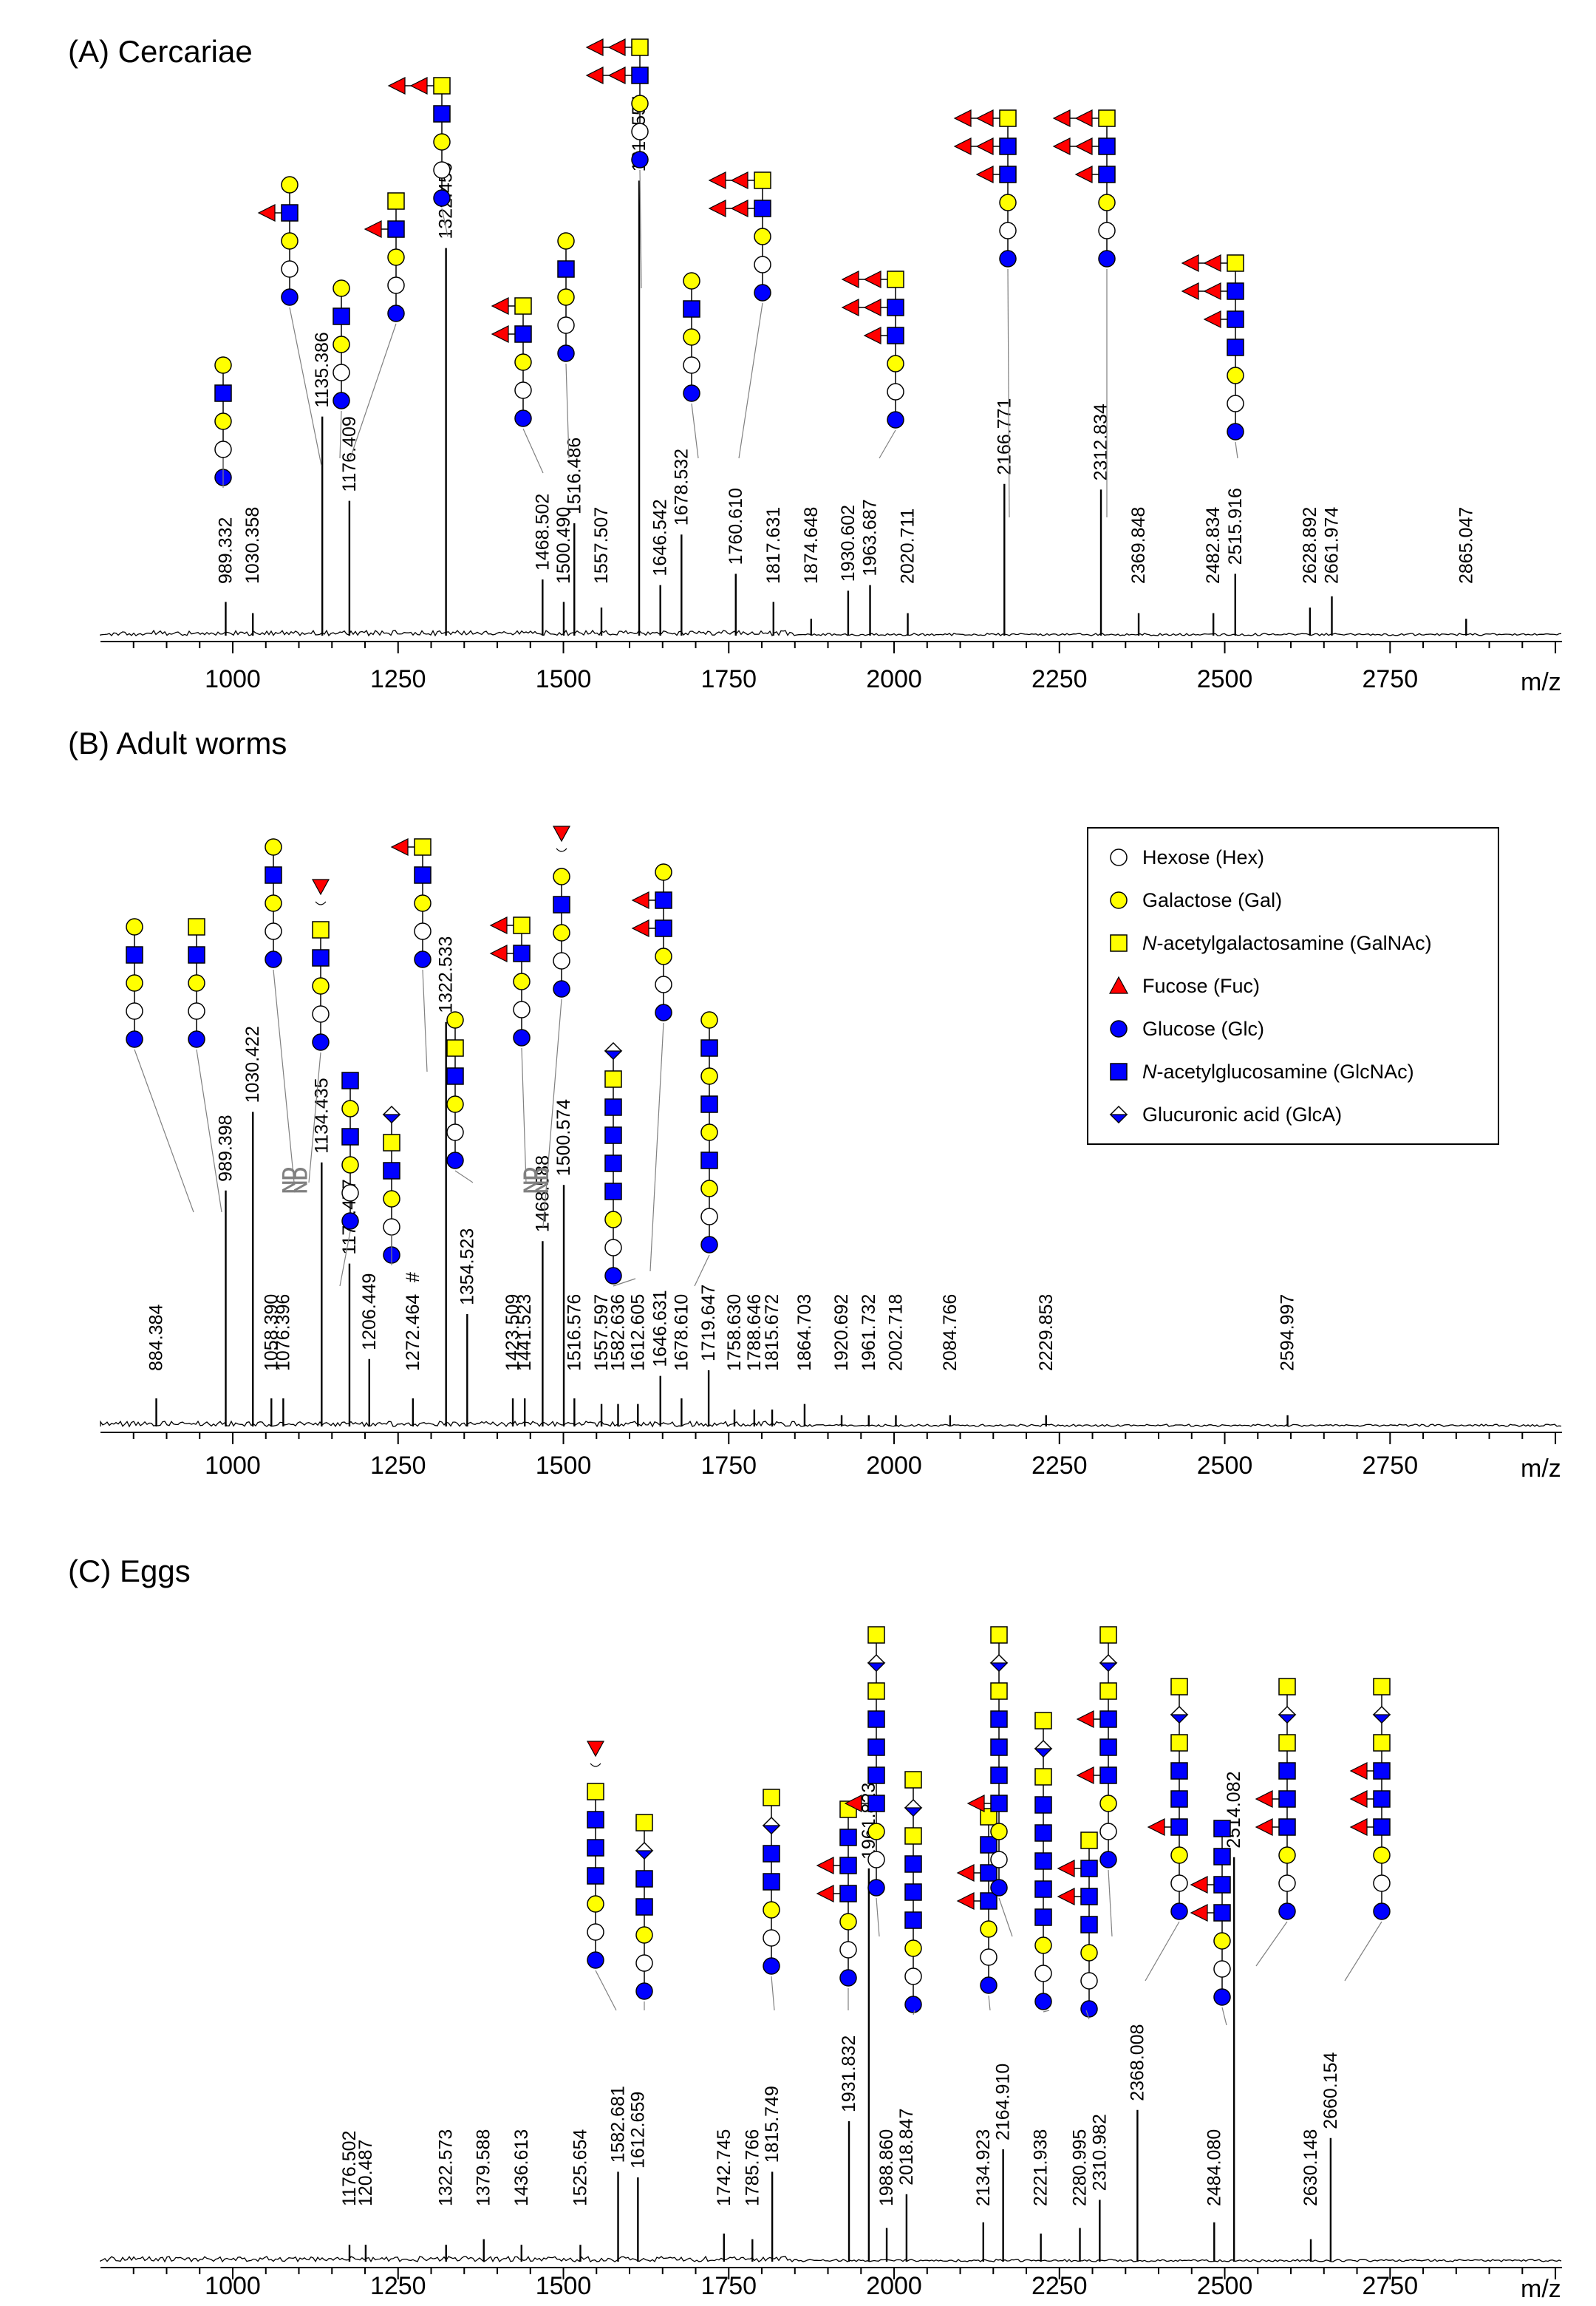  Describe the element at coordinates (561, 850) in the screenshot. I see `glycan-bond` at that location.